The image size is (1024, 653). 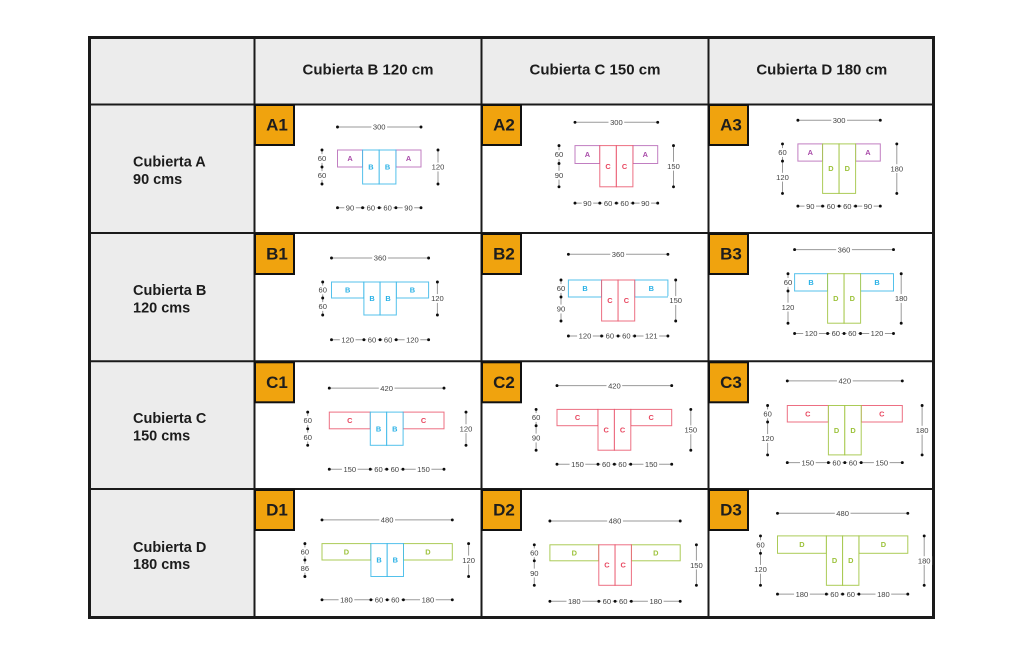 I want to click on svg-text: Cubierta D 180 cm, so click(x=821, y=70).